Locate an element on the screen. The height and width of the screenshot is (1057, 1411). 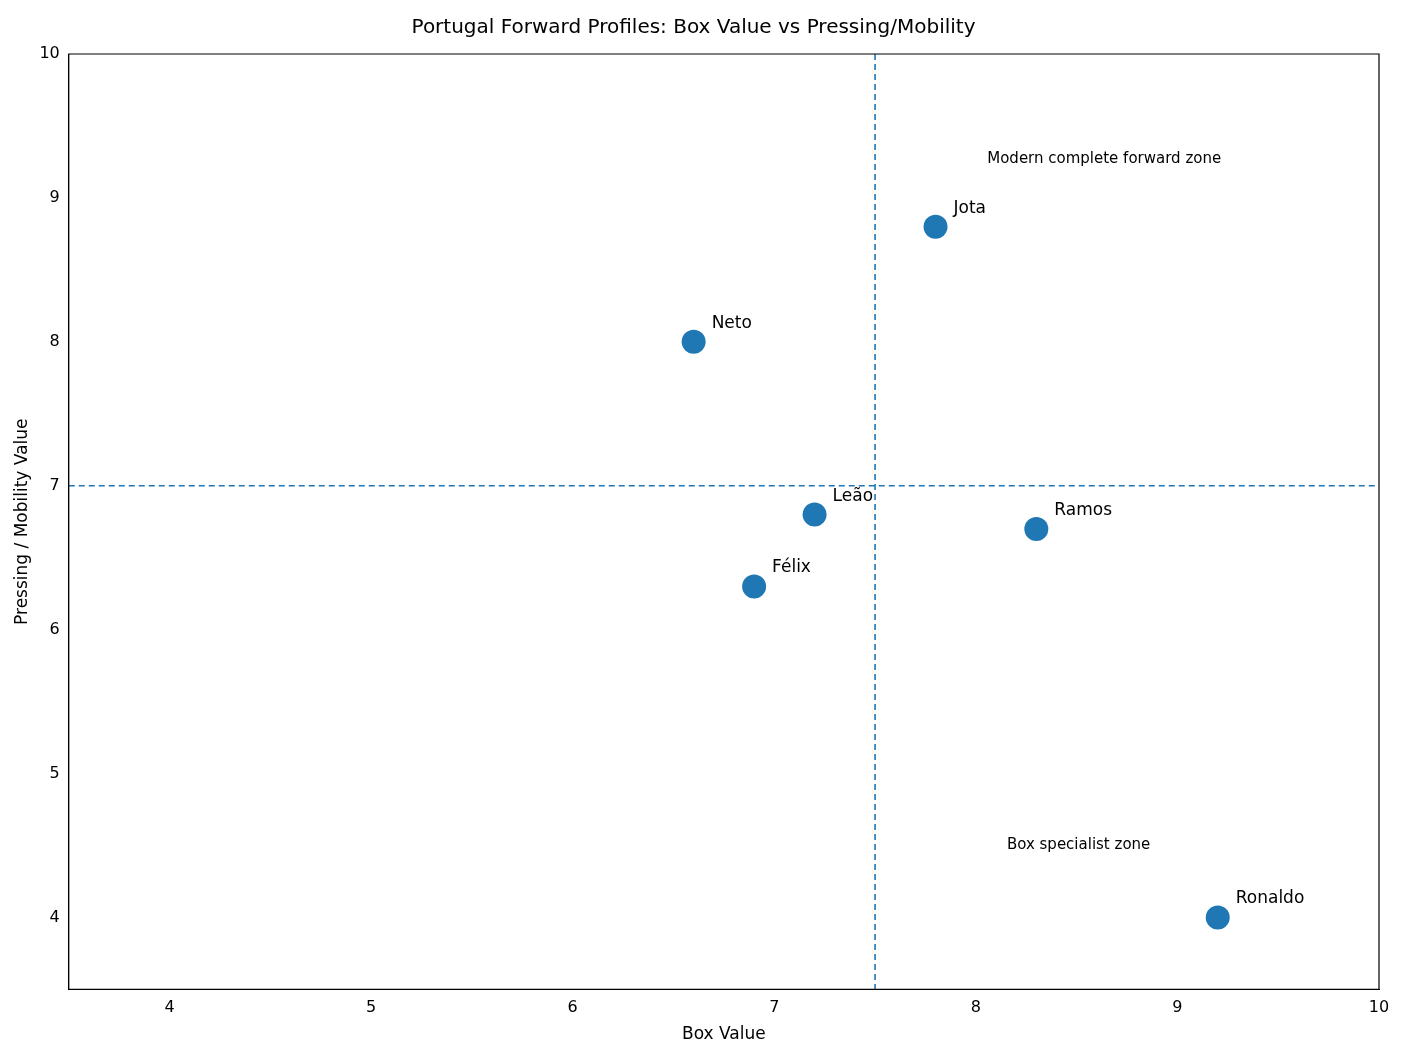
y-tick-label: 8 is located at coordinates (54, 340).